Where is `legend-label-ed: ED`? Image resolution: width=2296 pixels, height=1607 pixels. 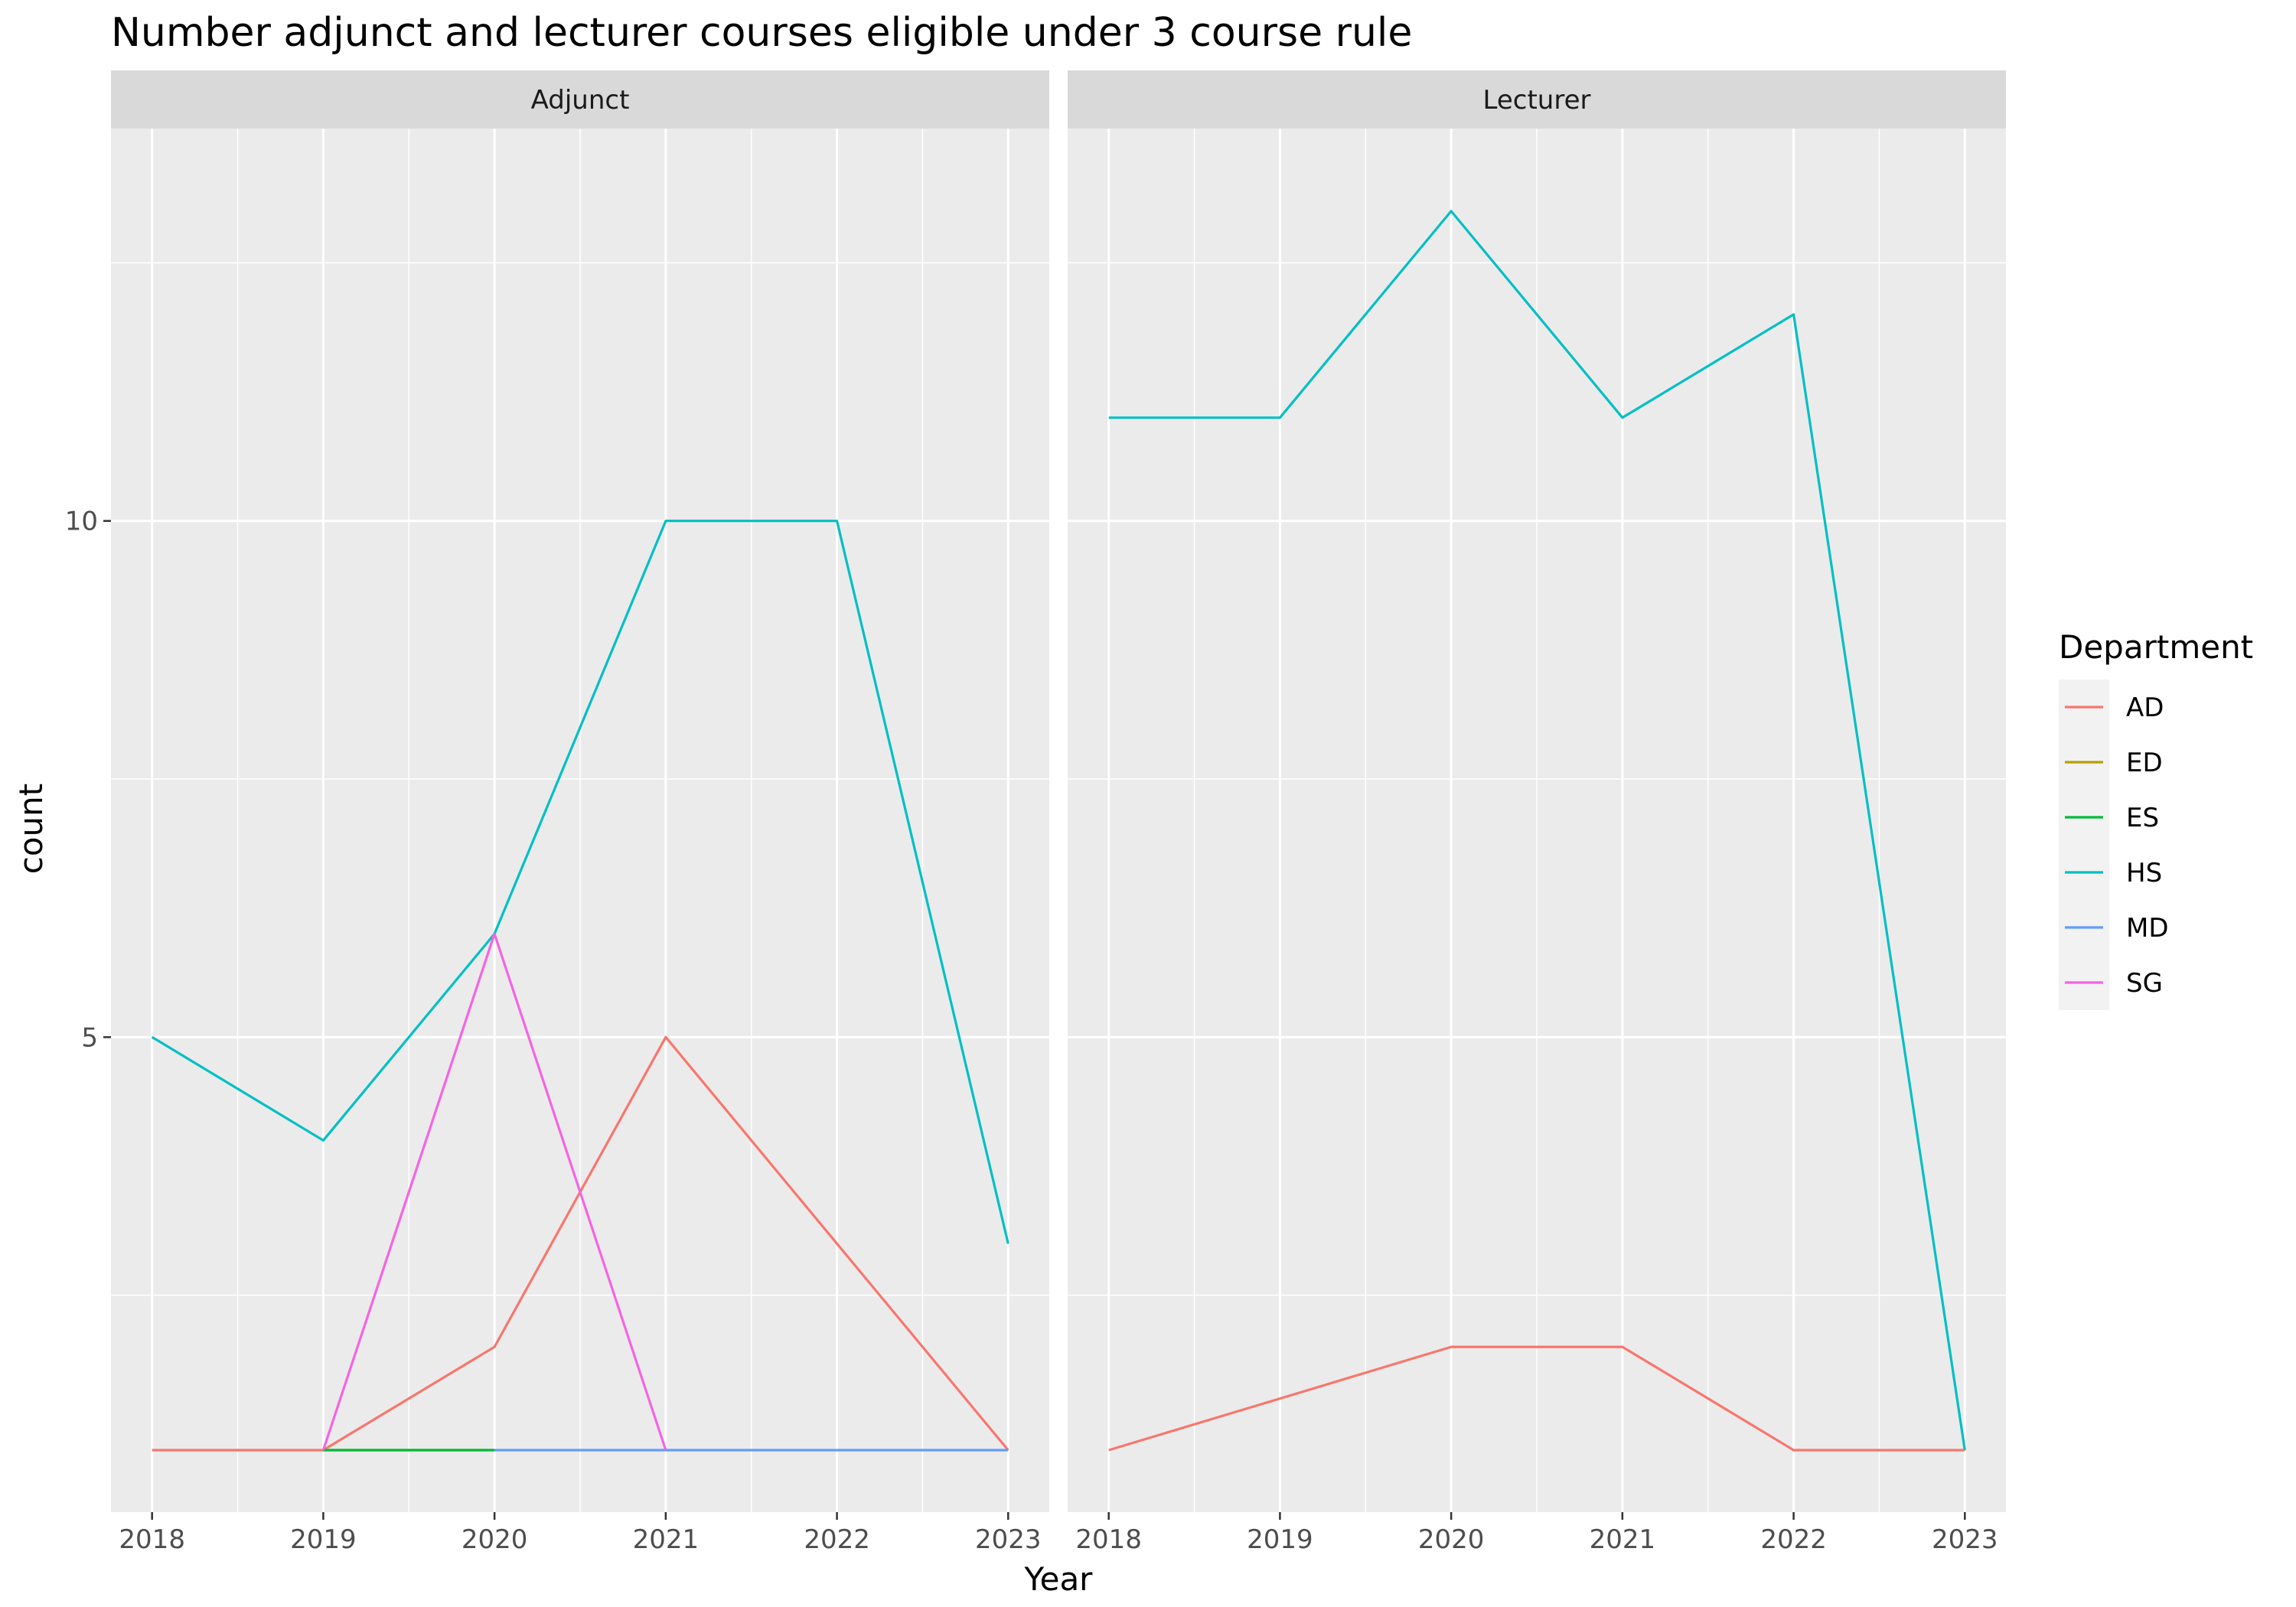 legend-label-ed: ED is located at coordinates (2144, 763).